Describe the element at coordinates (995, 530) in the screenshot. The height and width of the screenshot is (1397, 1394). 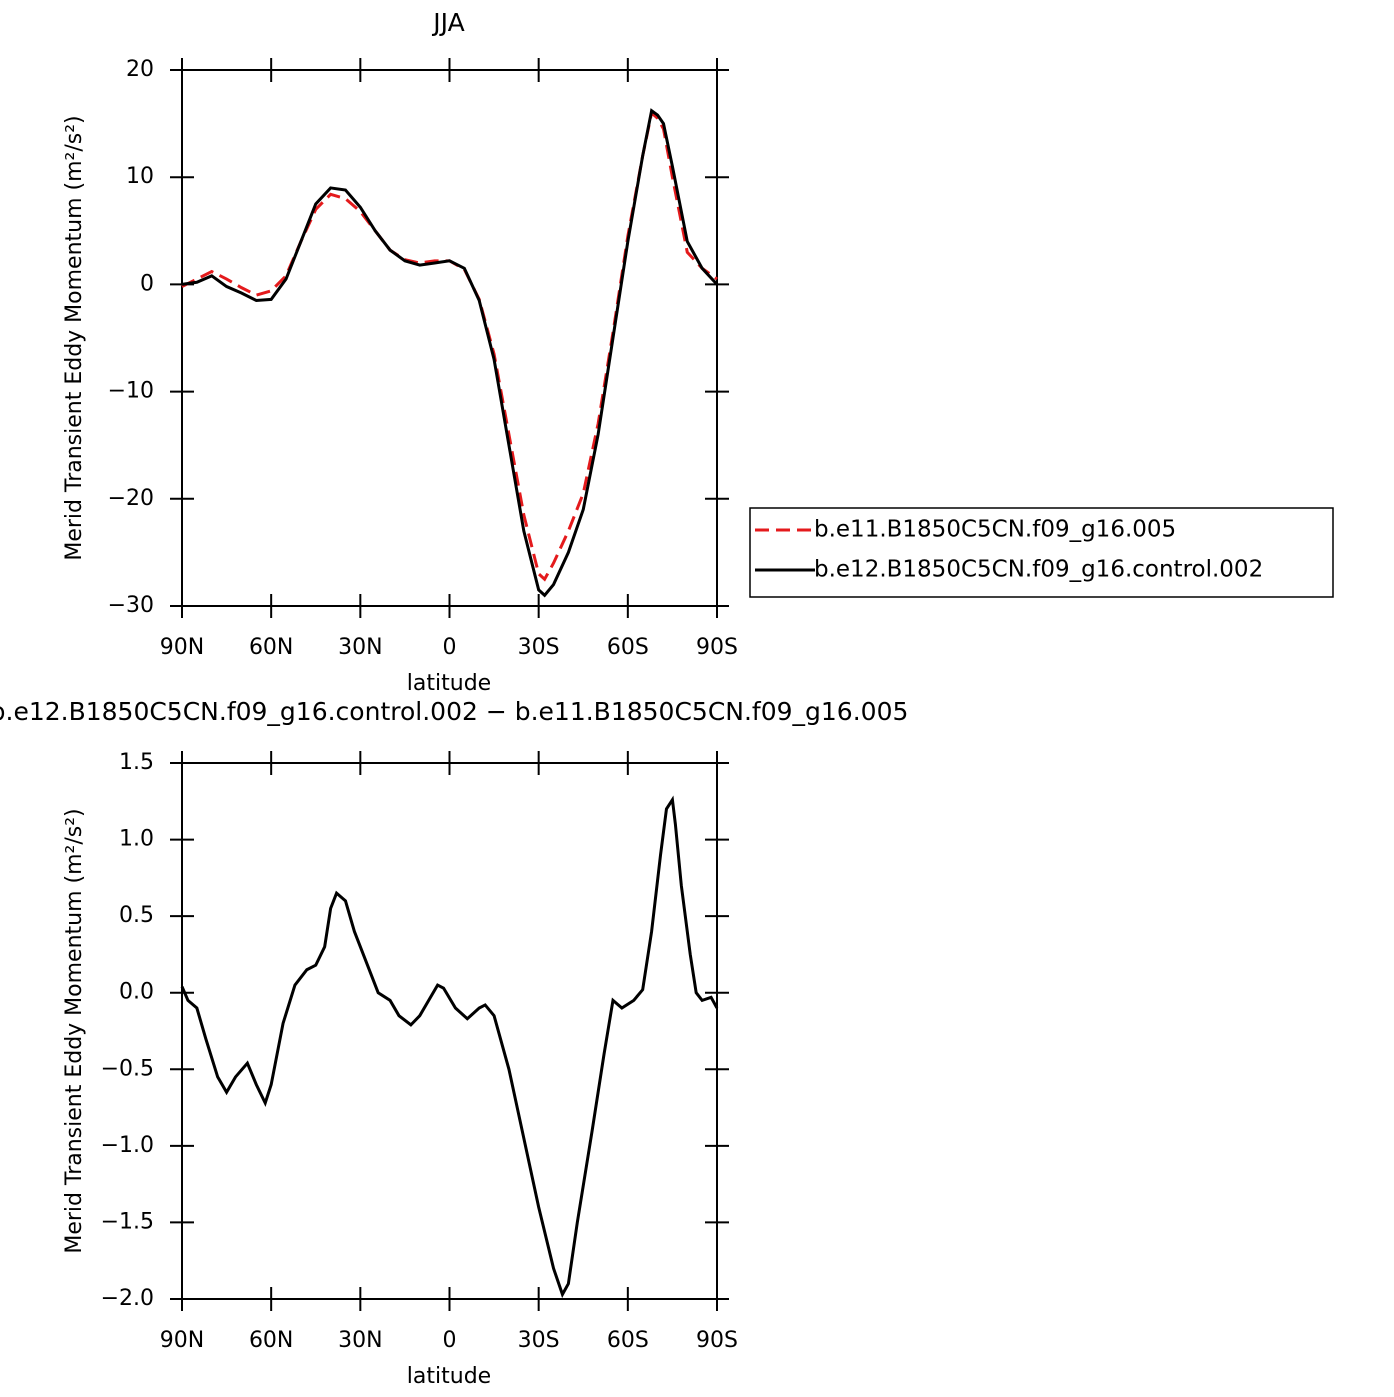
I see `legend-label: b.e11.B1850C5CN.f09_g16.005` at that location.